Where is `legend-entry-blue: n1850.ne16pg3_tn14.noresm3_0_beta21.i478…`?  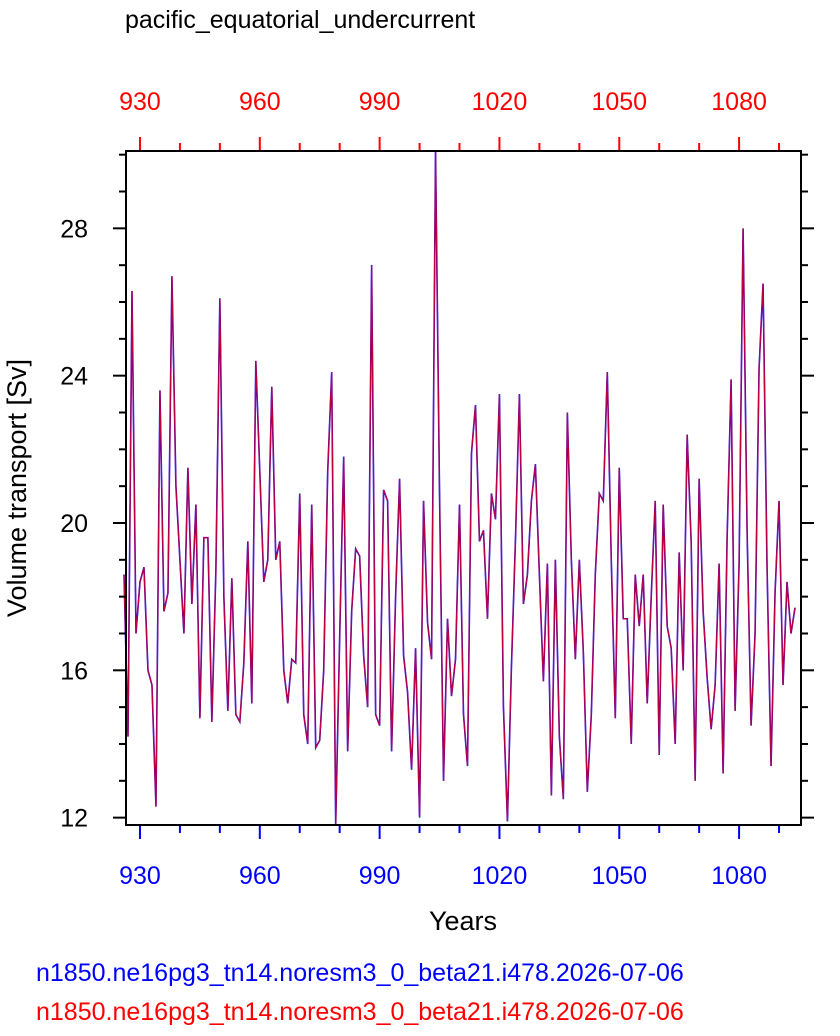 legend-entry-blue: n1850.ne16pg3_tn14.noresm3_0_beta21.i478… is located at coordinates (360, 973).